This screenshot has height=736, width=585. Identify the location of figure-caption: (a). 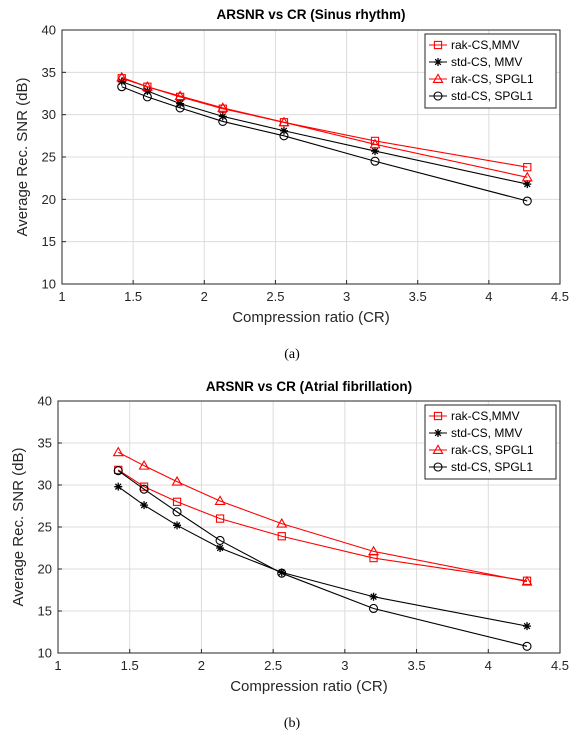
(292, 354).